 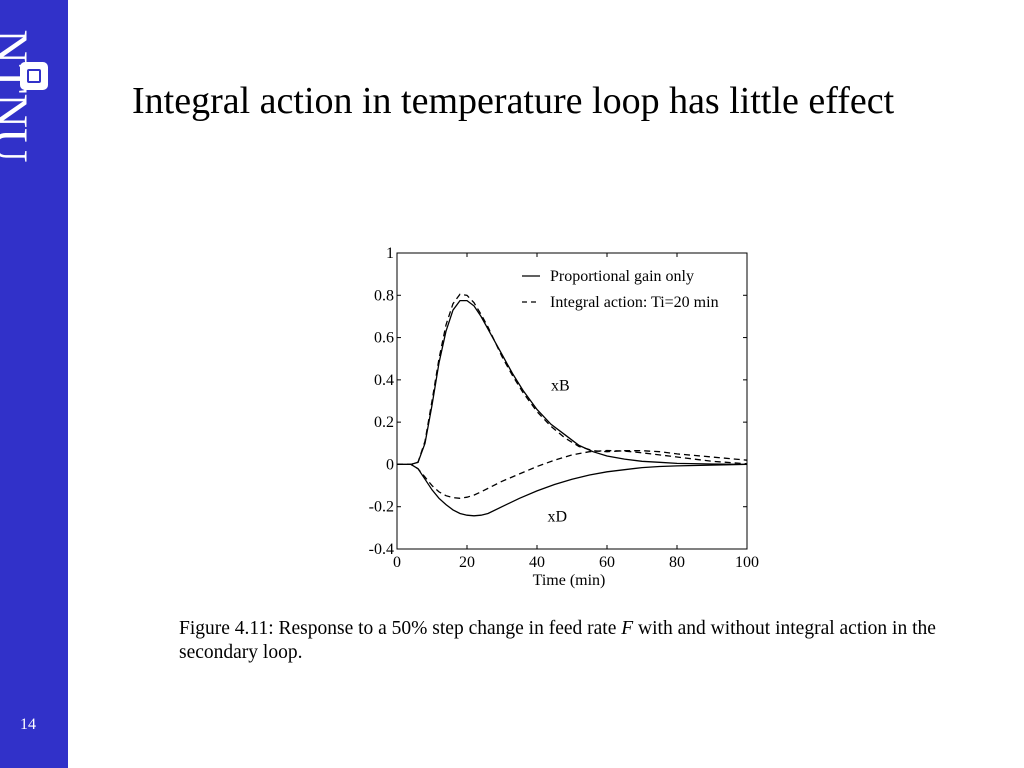 What do you see at coordinates (390, 464) in the screenshot?
I see `y-tick-label: 0` at bounding box center [390, 464].